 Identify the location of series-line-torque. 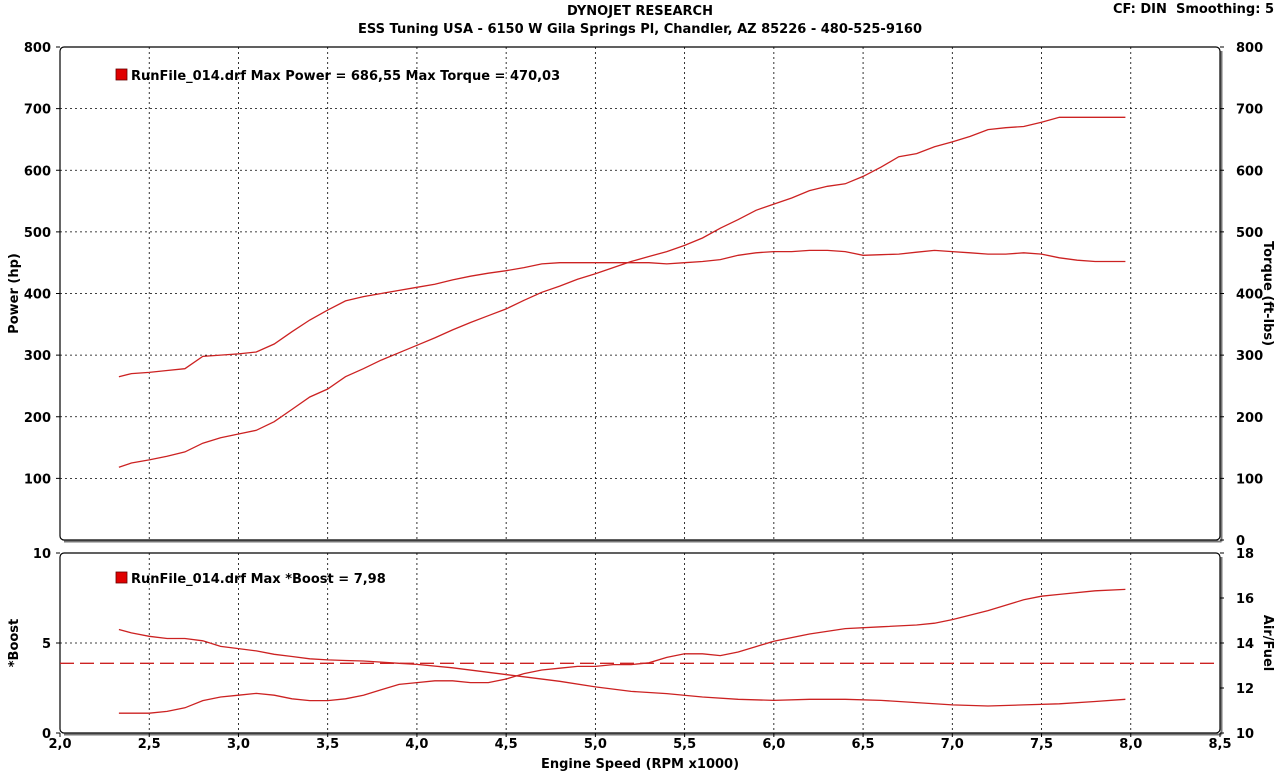
(622, 313).